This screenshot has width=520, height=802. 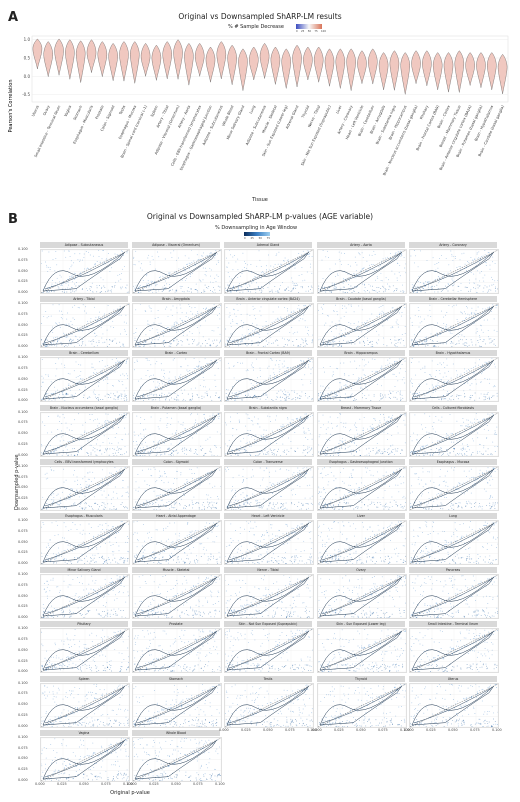 I want to click on facet-strip: Brain - Amygdala, so click(x=176, y=299).